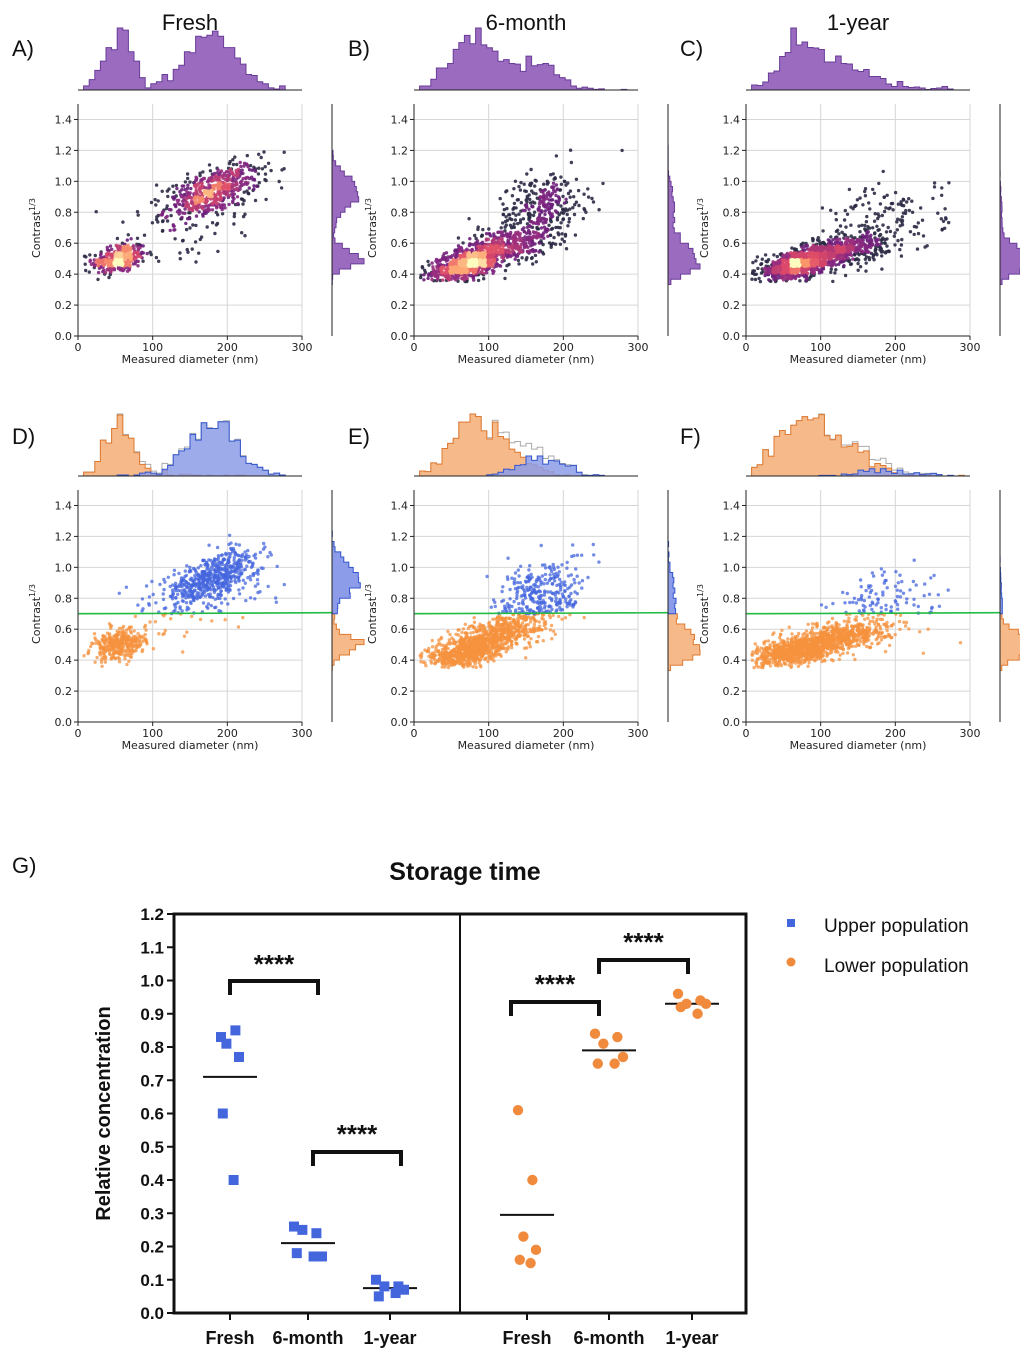 Image resolution: width=1020 pixels, height=1351 pixels. What do you see at coordinates (970, 347) in the screenshot?
I see `x-tick-label: 300` at bounding box center [970, 347].